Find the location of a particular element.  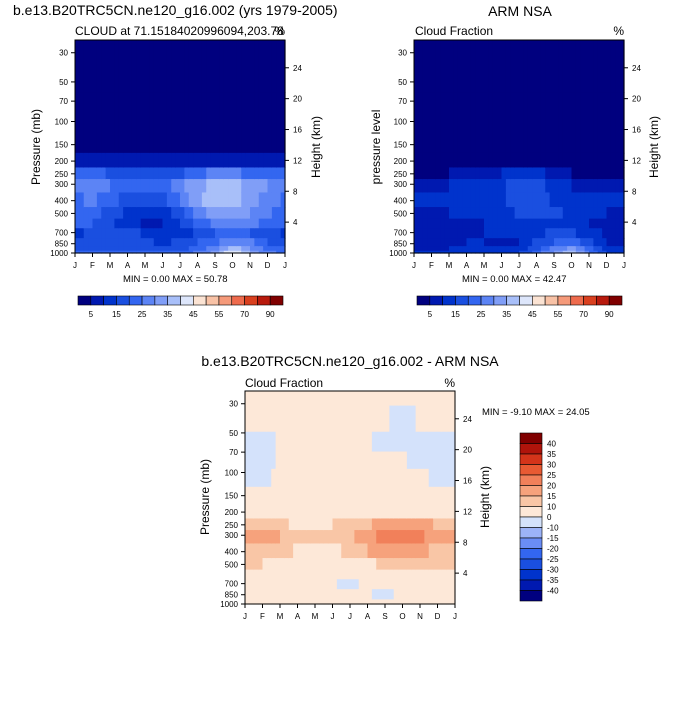

panel1-ylabel: Pressure (mb) is located at coordinates (36, 147).